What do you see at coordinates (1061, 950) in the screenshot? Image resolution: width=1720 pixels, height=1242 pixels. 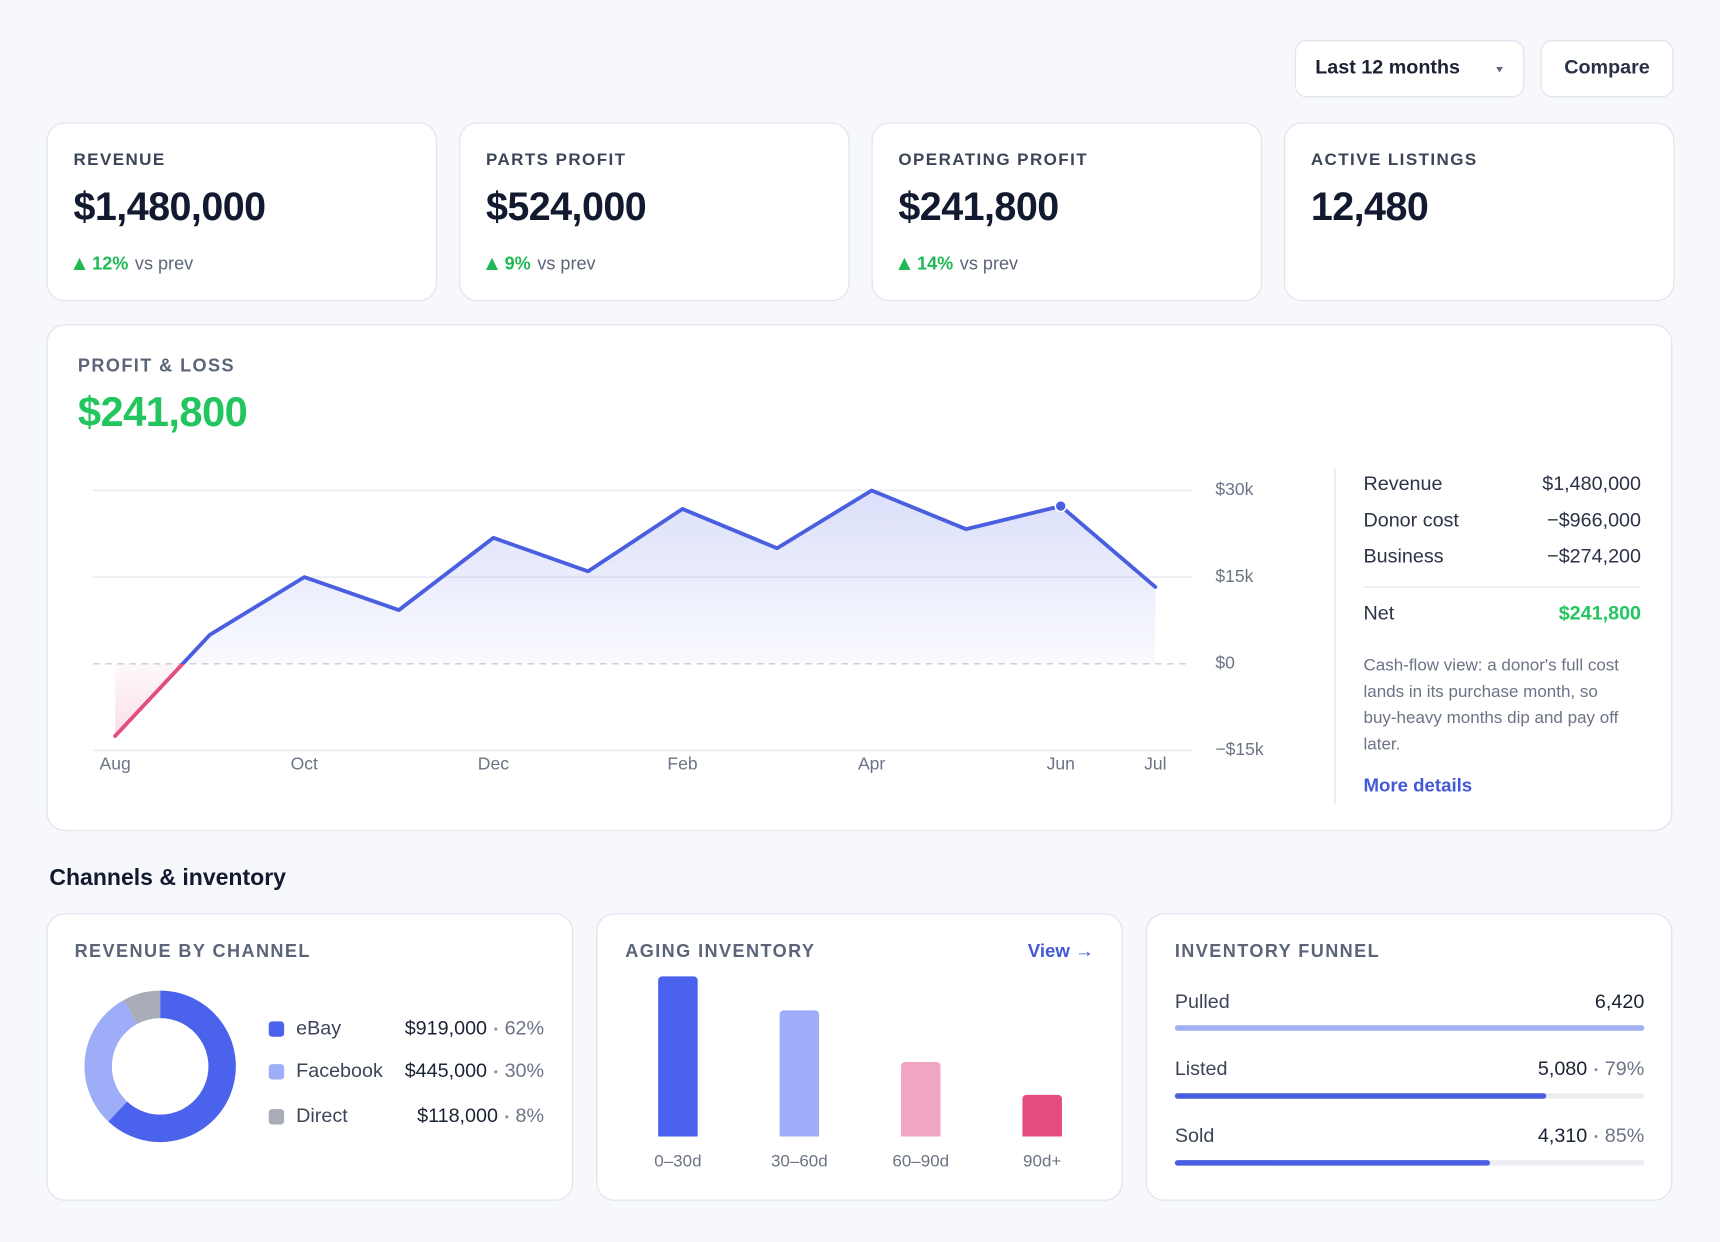 I see `view-link: View →` at bounding box center [1061, 950].